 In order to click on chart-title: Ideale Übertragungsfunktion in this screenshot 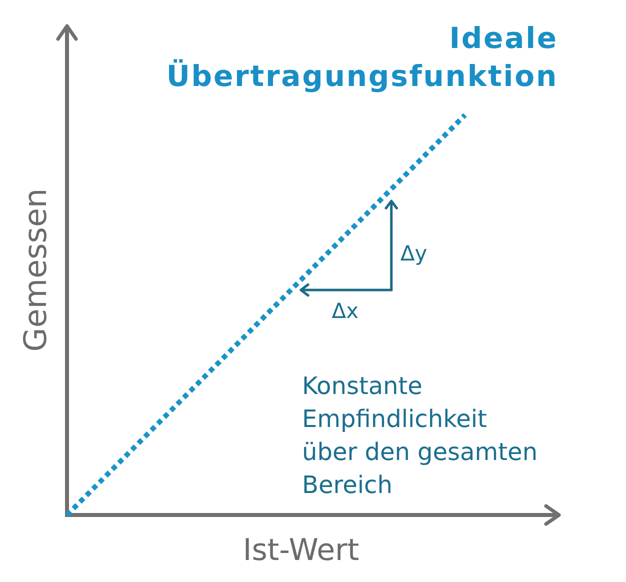, I will do `click(362, 57)`.